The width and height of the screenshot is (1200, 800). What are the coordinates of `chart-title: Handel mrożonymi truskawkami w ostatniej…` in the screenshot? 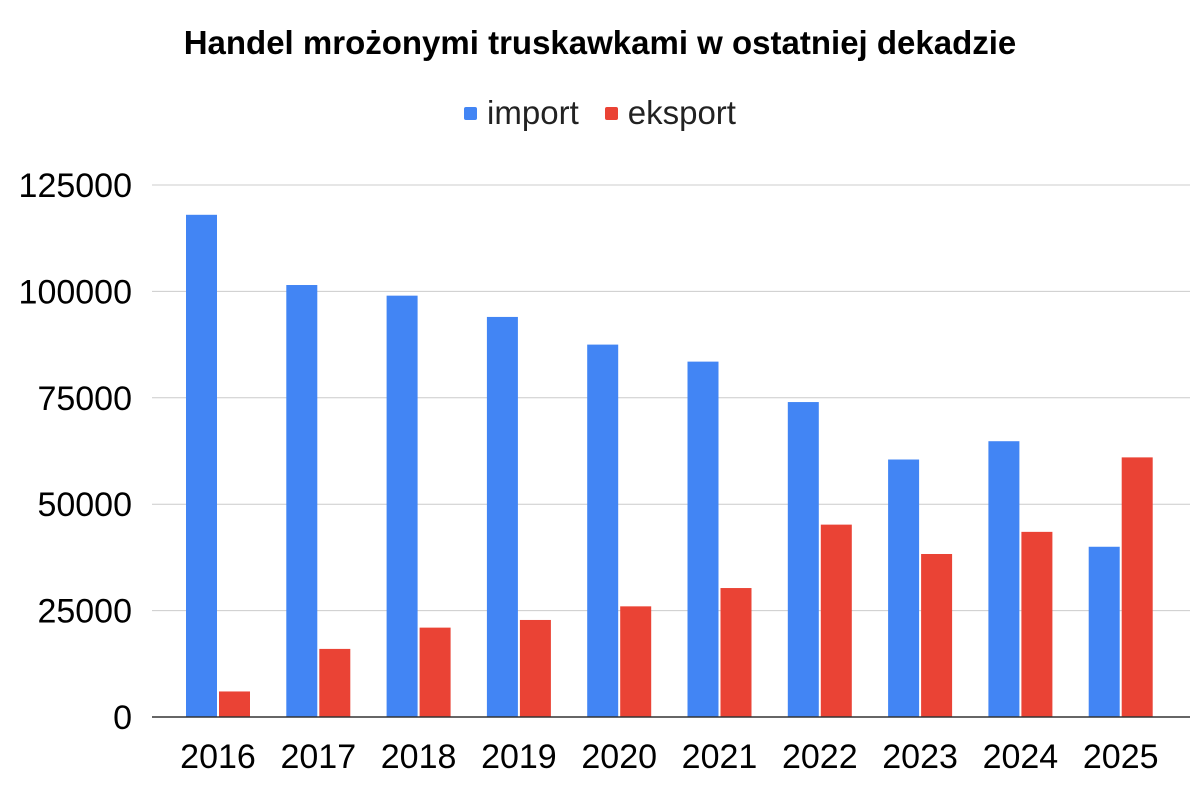 It's located at (600, 42).